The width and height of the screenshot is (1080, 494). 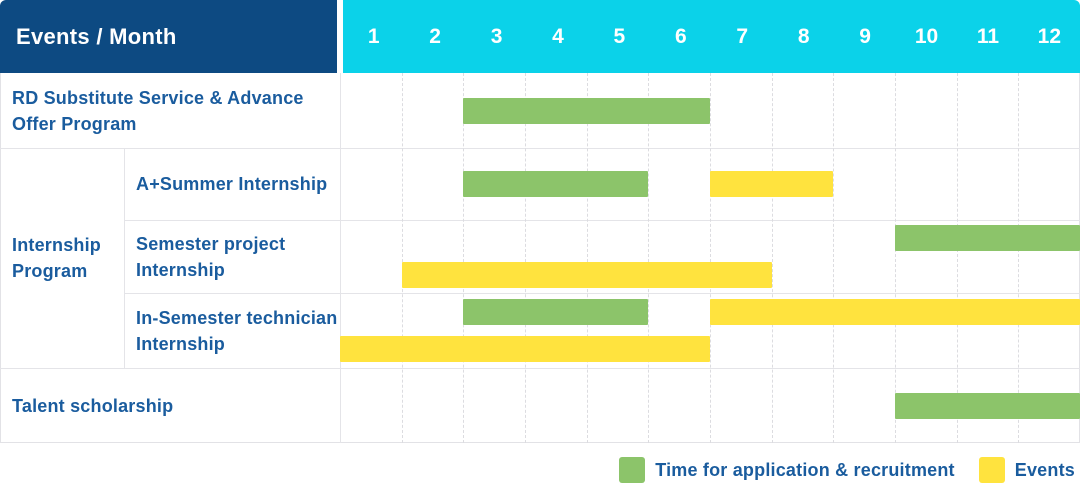 What do you see at coordinates (57, 258) in the screenshot?
I see `group-label-internship-program: Internship Program` at bounding box center [57, 258].